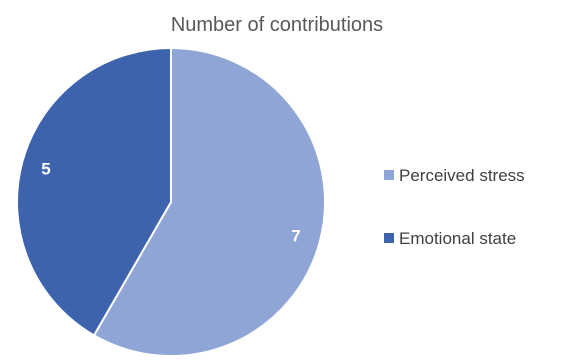  What do you see at coordinates (389, 238) in the screenshot?
I see `legend-swatch-emotional-state` at bounding box center [389, 238].